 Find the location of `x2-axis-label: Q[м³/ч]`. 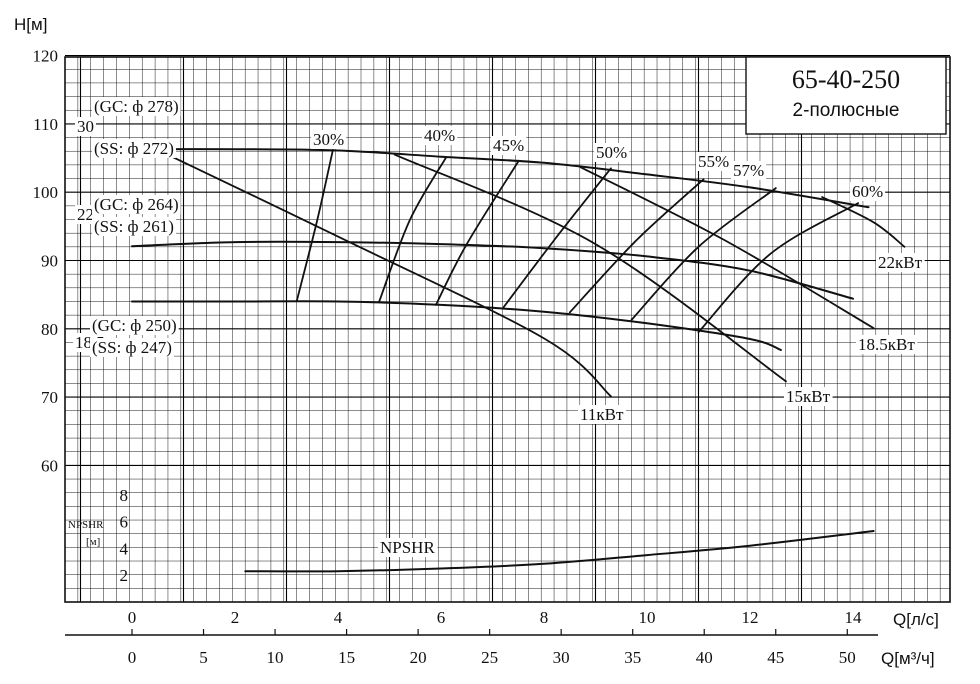

x2-axis-label: Q[м³/ч] is located at coordinates (908, 658).